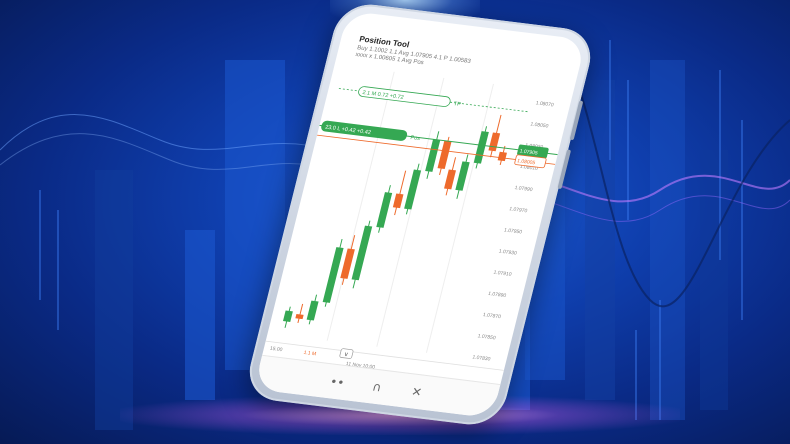 The image size is (790, 444). What do you see at coordinates (487, 337) in the screenshot?
I see `y-axis-tick-label: 1.07850` at bounding box center [487, 337].